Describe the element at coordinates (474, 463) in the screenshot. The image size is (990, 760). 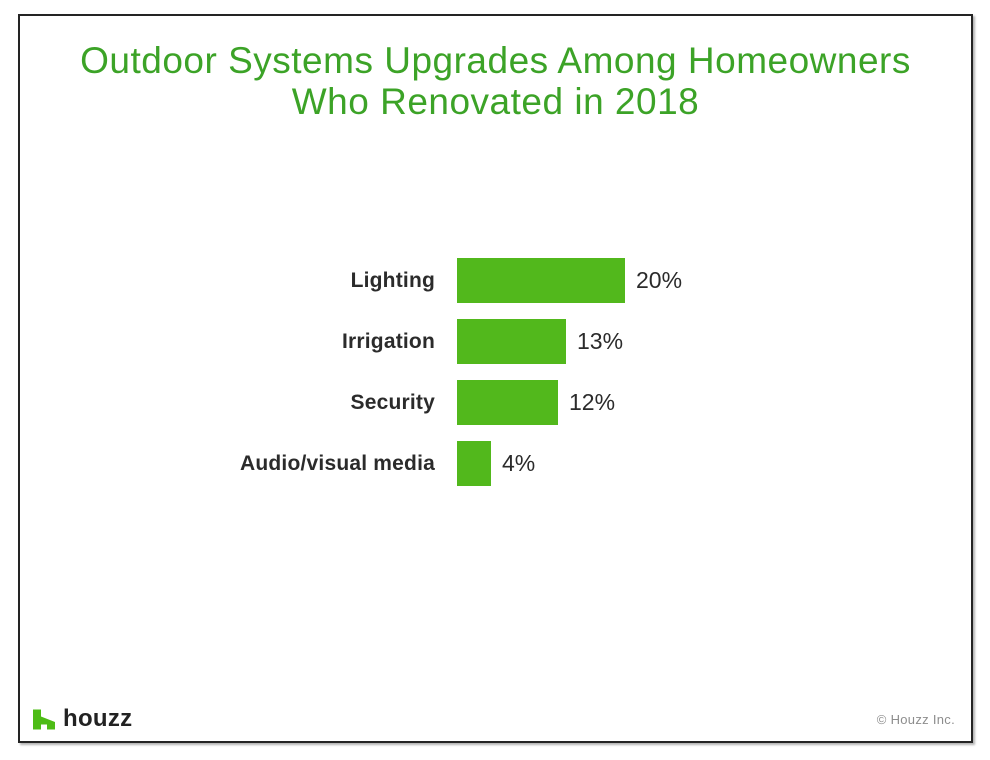
I see `bar-audio-visual-media` at that location.